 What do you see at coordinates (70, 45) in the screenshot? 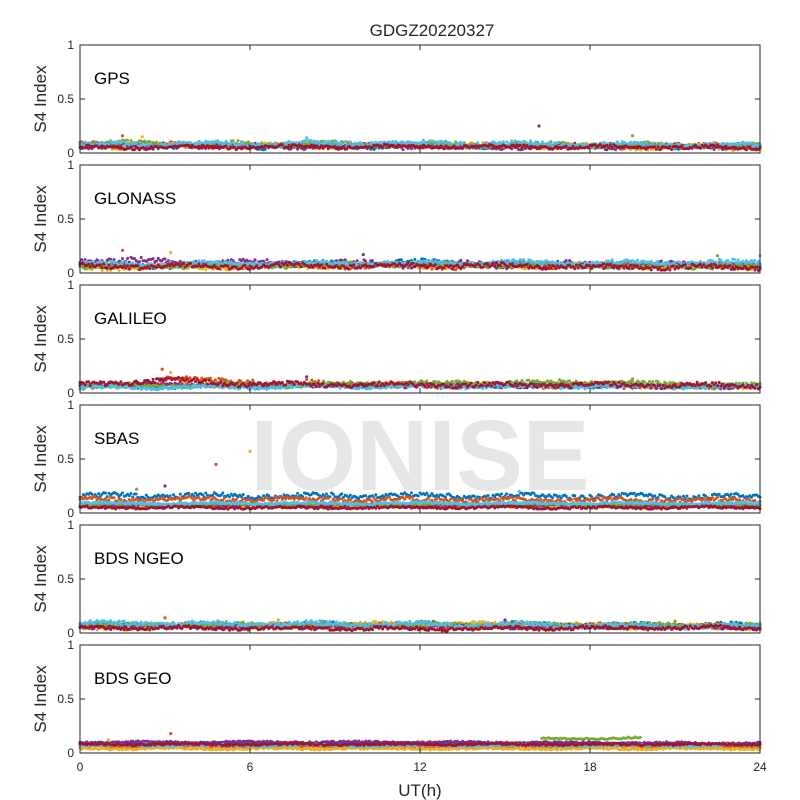
I see `y-tick-label: 1` at bounding box center [70, 45].